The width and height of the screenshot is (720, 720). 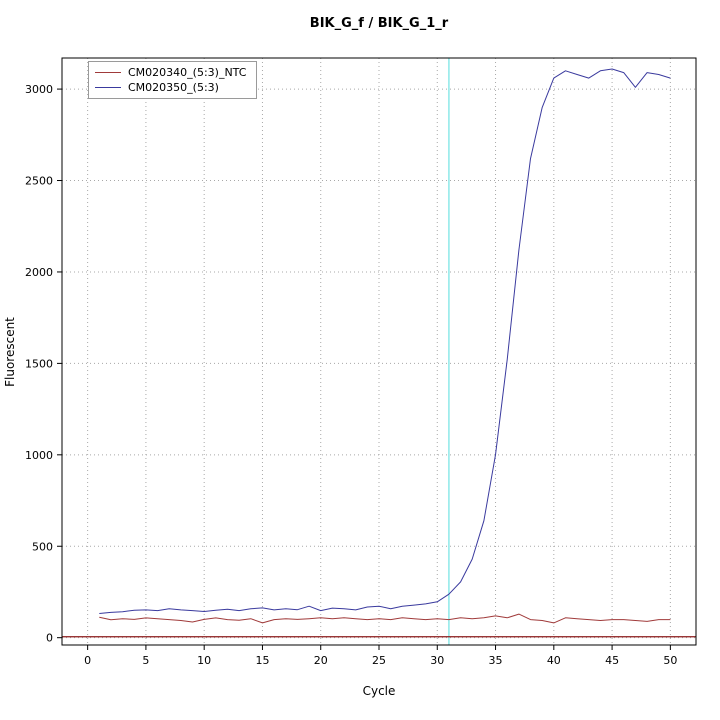 I want to click on chart-title: BIK_G_f / BIK_G_1_r, so click(x=379, y=23).